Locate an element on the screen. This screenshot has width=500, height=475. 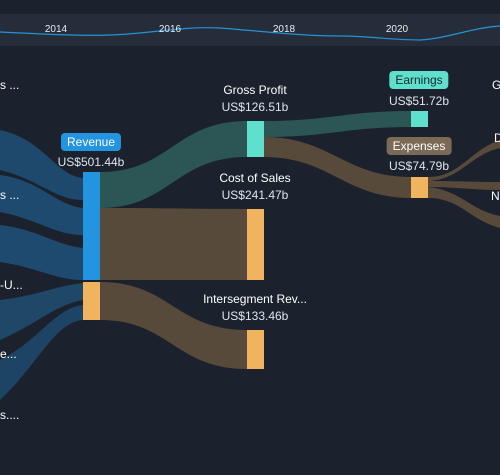
timeline-bar: 2014 2016 2018 2020 is located at coordinates (250, 30).